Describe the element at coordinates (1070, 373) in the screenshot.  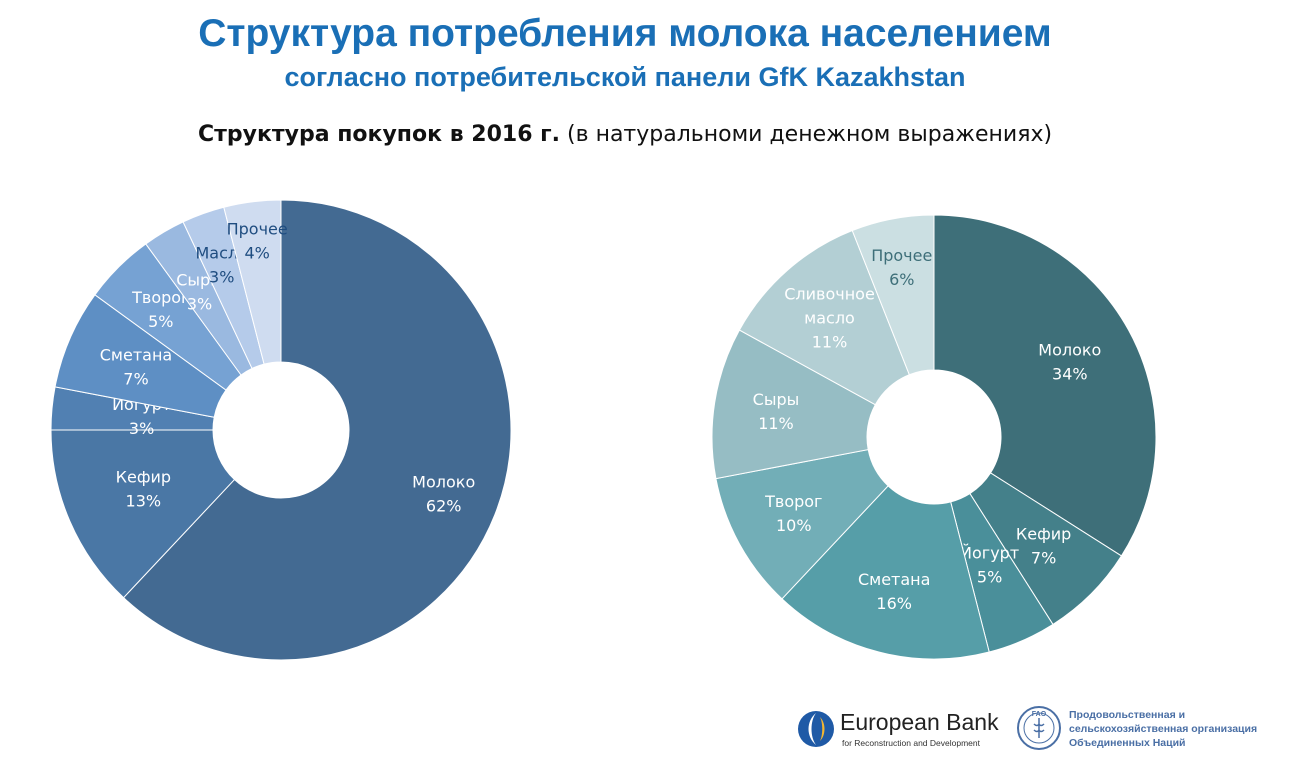
I see `slice-value-label: 34%` at that location.